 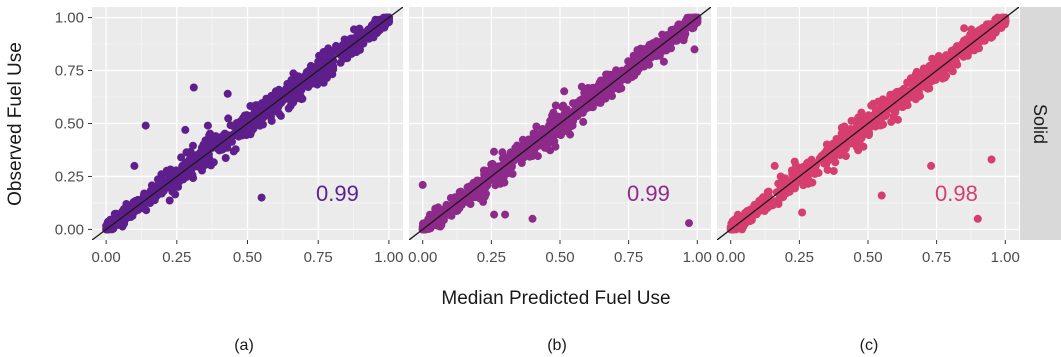 What do you see at coordinates (648, 193) in the screenshot?
I see `panel-b-r-label: 0.99` at bounding box center [648, 193].